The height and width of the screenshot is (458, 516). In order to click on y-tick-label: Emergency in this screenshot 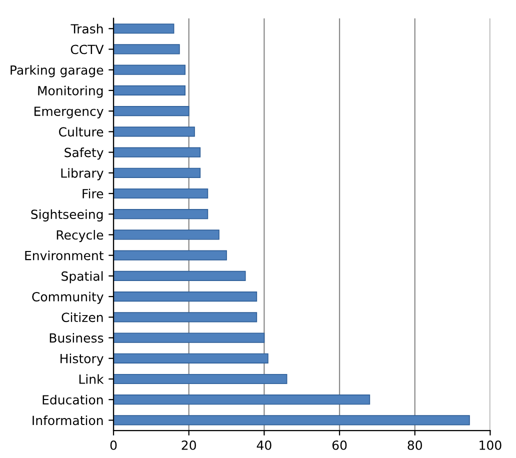, I will do `click(69, 112)`.